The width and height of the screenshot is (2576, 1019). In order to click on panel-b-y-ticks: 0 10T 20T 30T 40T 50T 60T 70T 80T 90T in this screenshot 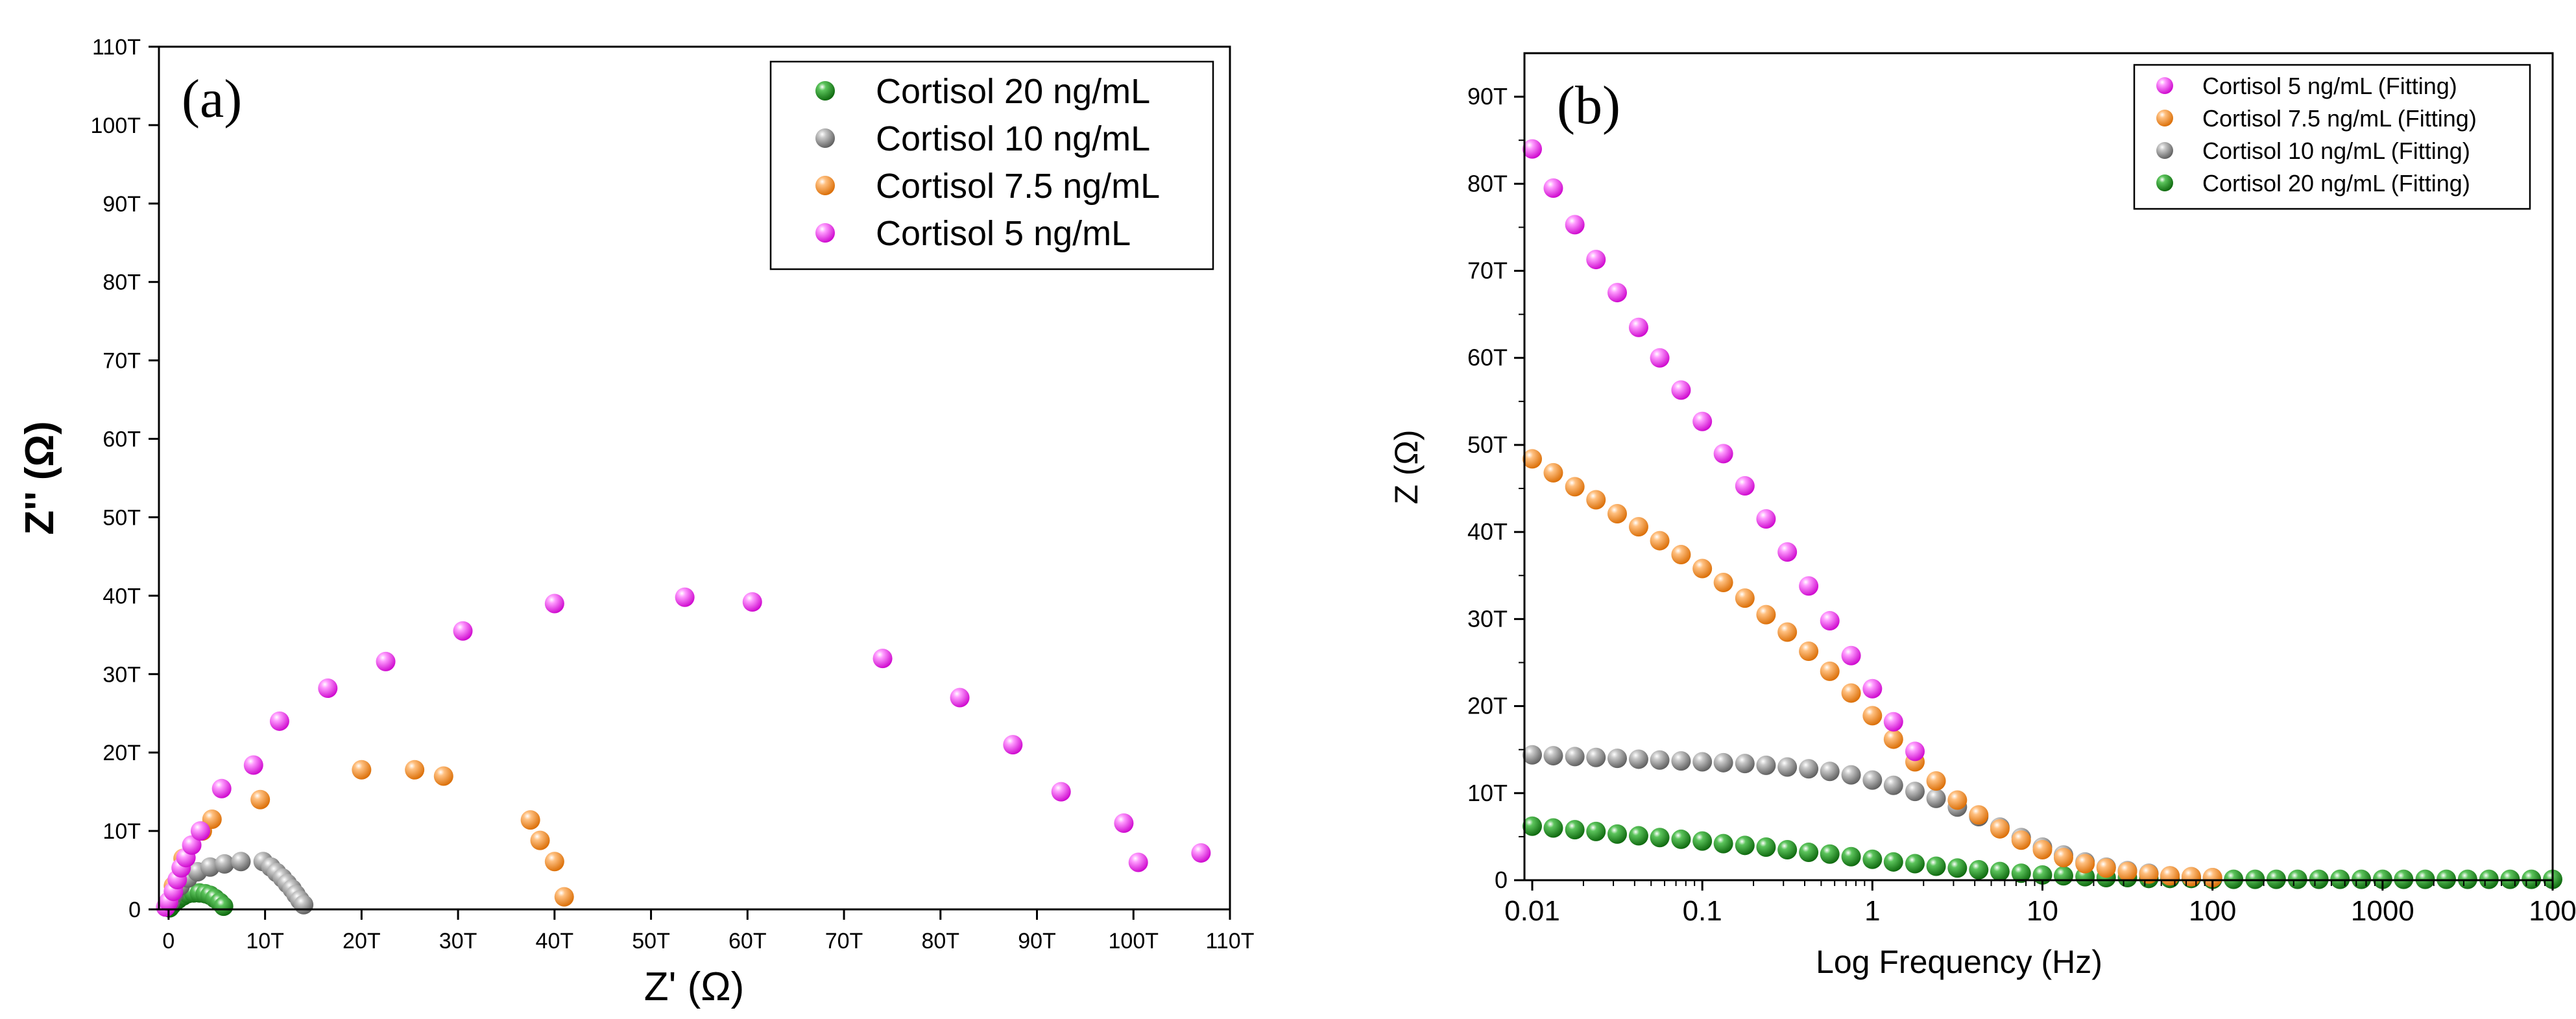, I will do `click(1495, 488)`.